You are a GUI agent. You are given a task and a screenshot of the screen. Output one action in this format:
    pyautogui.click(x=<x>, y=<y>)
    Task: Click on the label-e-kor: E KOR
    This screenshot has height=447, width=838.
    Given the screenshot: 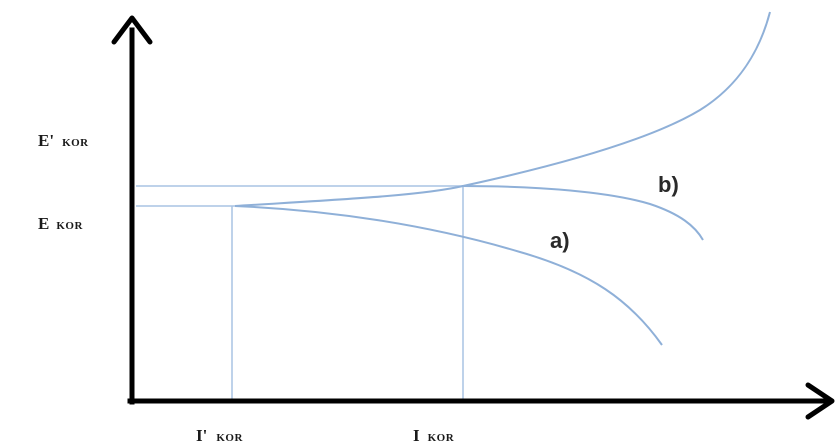 What is the action you would take?
    pyautogui.click(x=60, y=223)
    